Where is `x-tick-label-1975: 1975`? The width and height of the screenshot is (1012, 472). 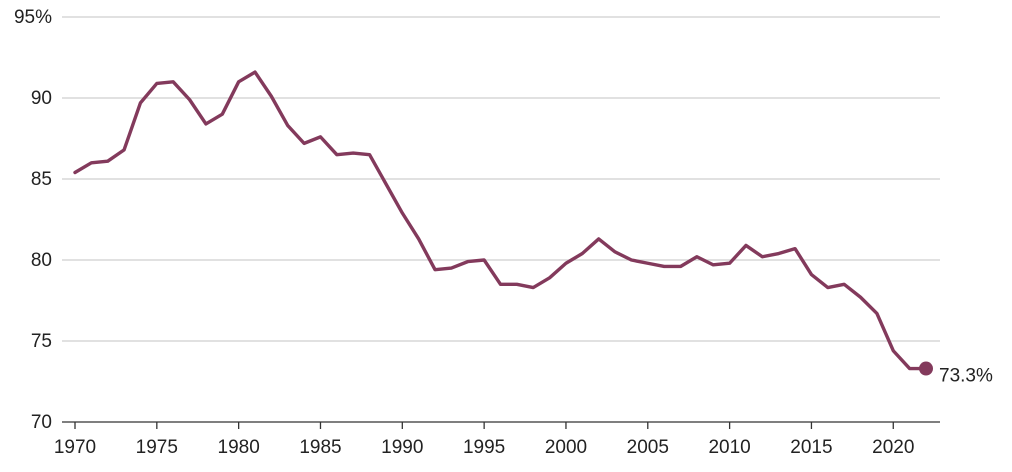 x-tick-label-1975: 1975 is located at coordinates (157, 447).